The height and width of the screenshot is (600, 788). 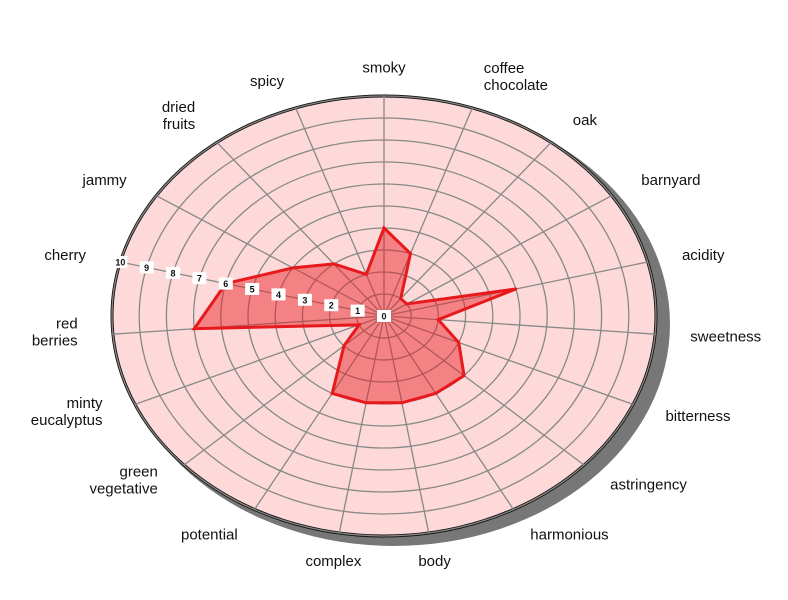 I want to click on category-label: harmonious, so click(x=569, y=535).